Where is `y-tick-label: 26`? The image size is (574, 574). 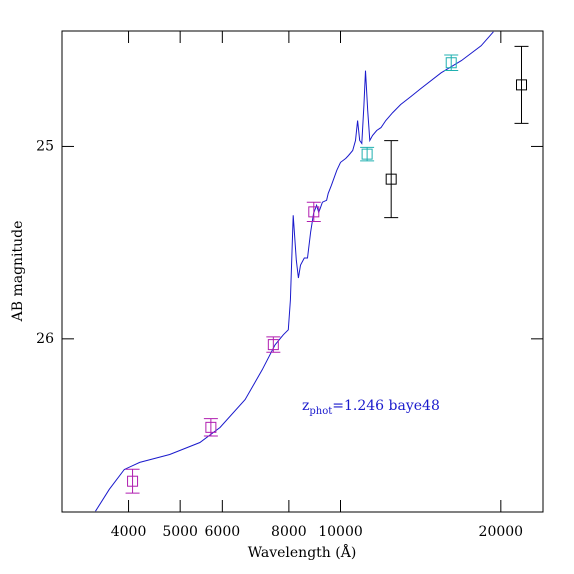
y-tick-label: 26 is located at coordinates (45, 339).